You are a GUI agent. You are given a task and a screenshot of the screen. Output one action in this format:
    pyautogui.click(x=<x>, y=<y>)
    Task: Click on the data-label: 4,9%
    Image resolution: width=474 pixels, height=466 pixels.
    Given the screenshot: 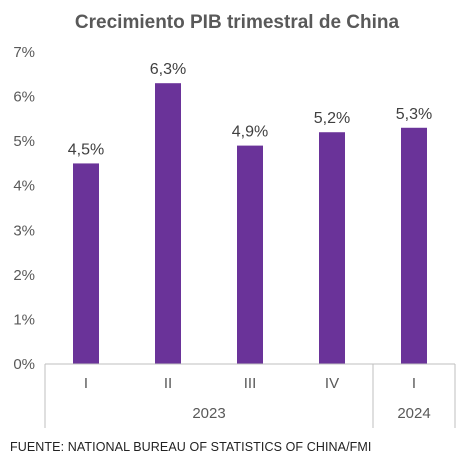 What is the action you would take?
    pyautogui.click(x=250, y=132)
    